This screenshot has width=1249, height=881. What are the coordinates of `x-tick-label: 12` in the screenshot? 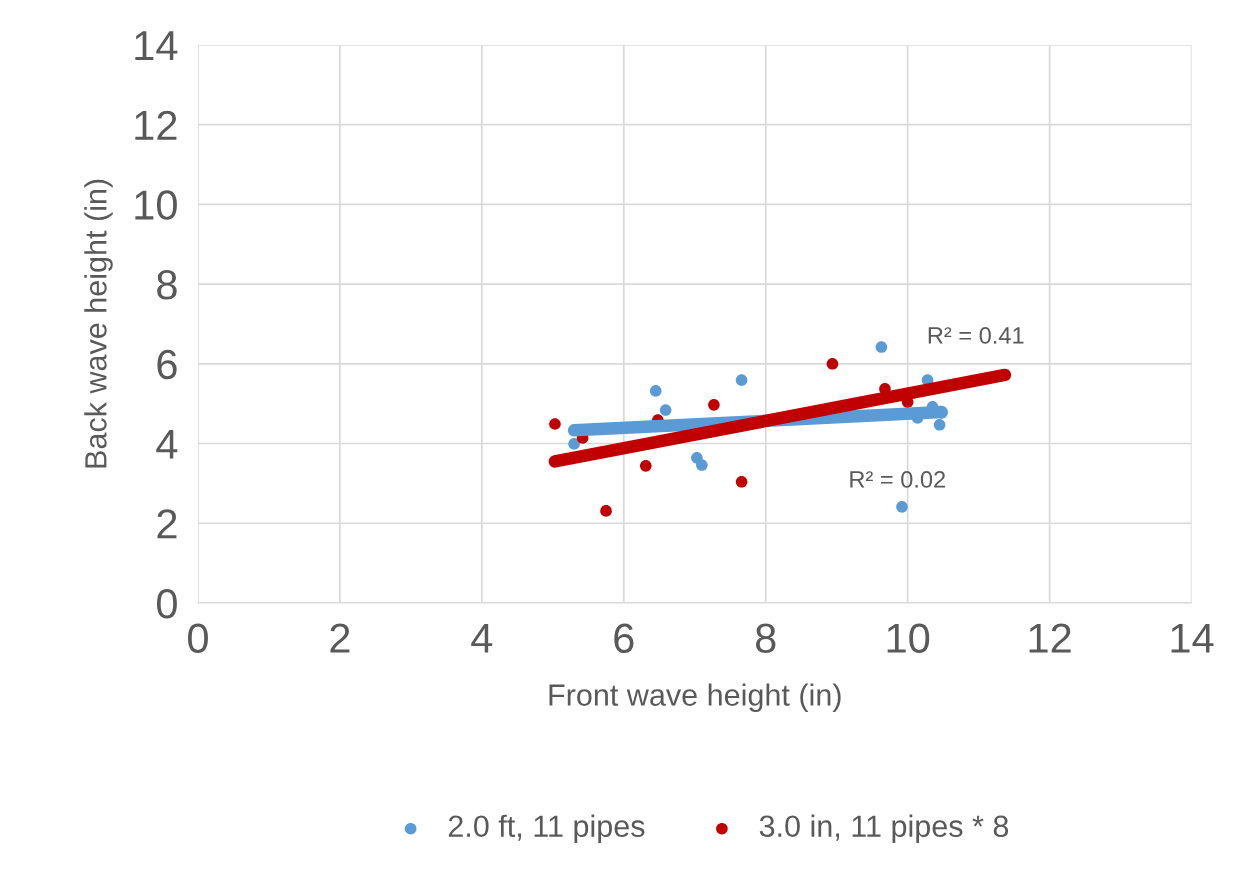 It's located at (1050, 638).